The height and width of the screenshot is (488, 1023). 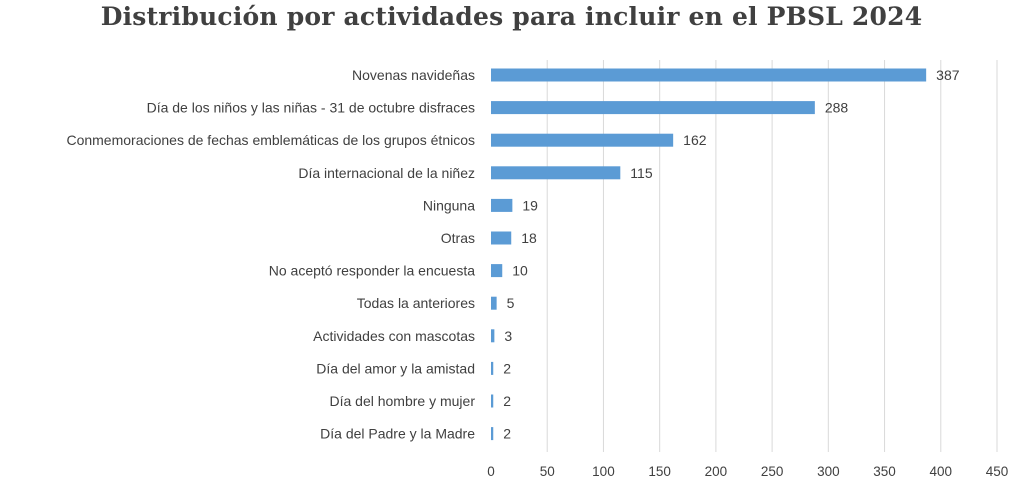 What do you see at coordinates (508, 336) in the screenshot?
I see `value-label: 3` at bounding box center [508, 336].